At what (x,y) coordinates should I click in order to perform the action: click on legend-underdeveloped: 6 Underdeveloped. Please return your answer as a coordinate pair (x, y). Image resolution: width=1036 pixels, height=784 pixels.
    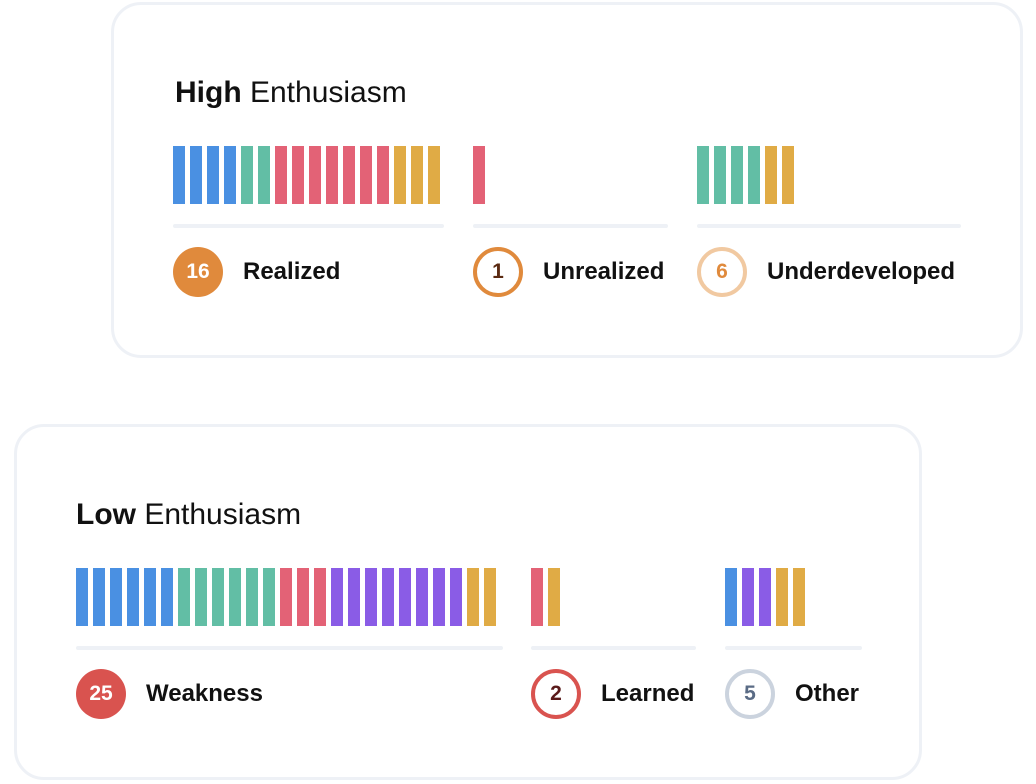
    Looking at the image, I should click on (826, 272).